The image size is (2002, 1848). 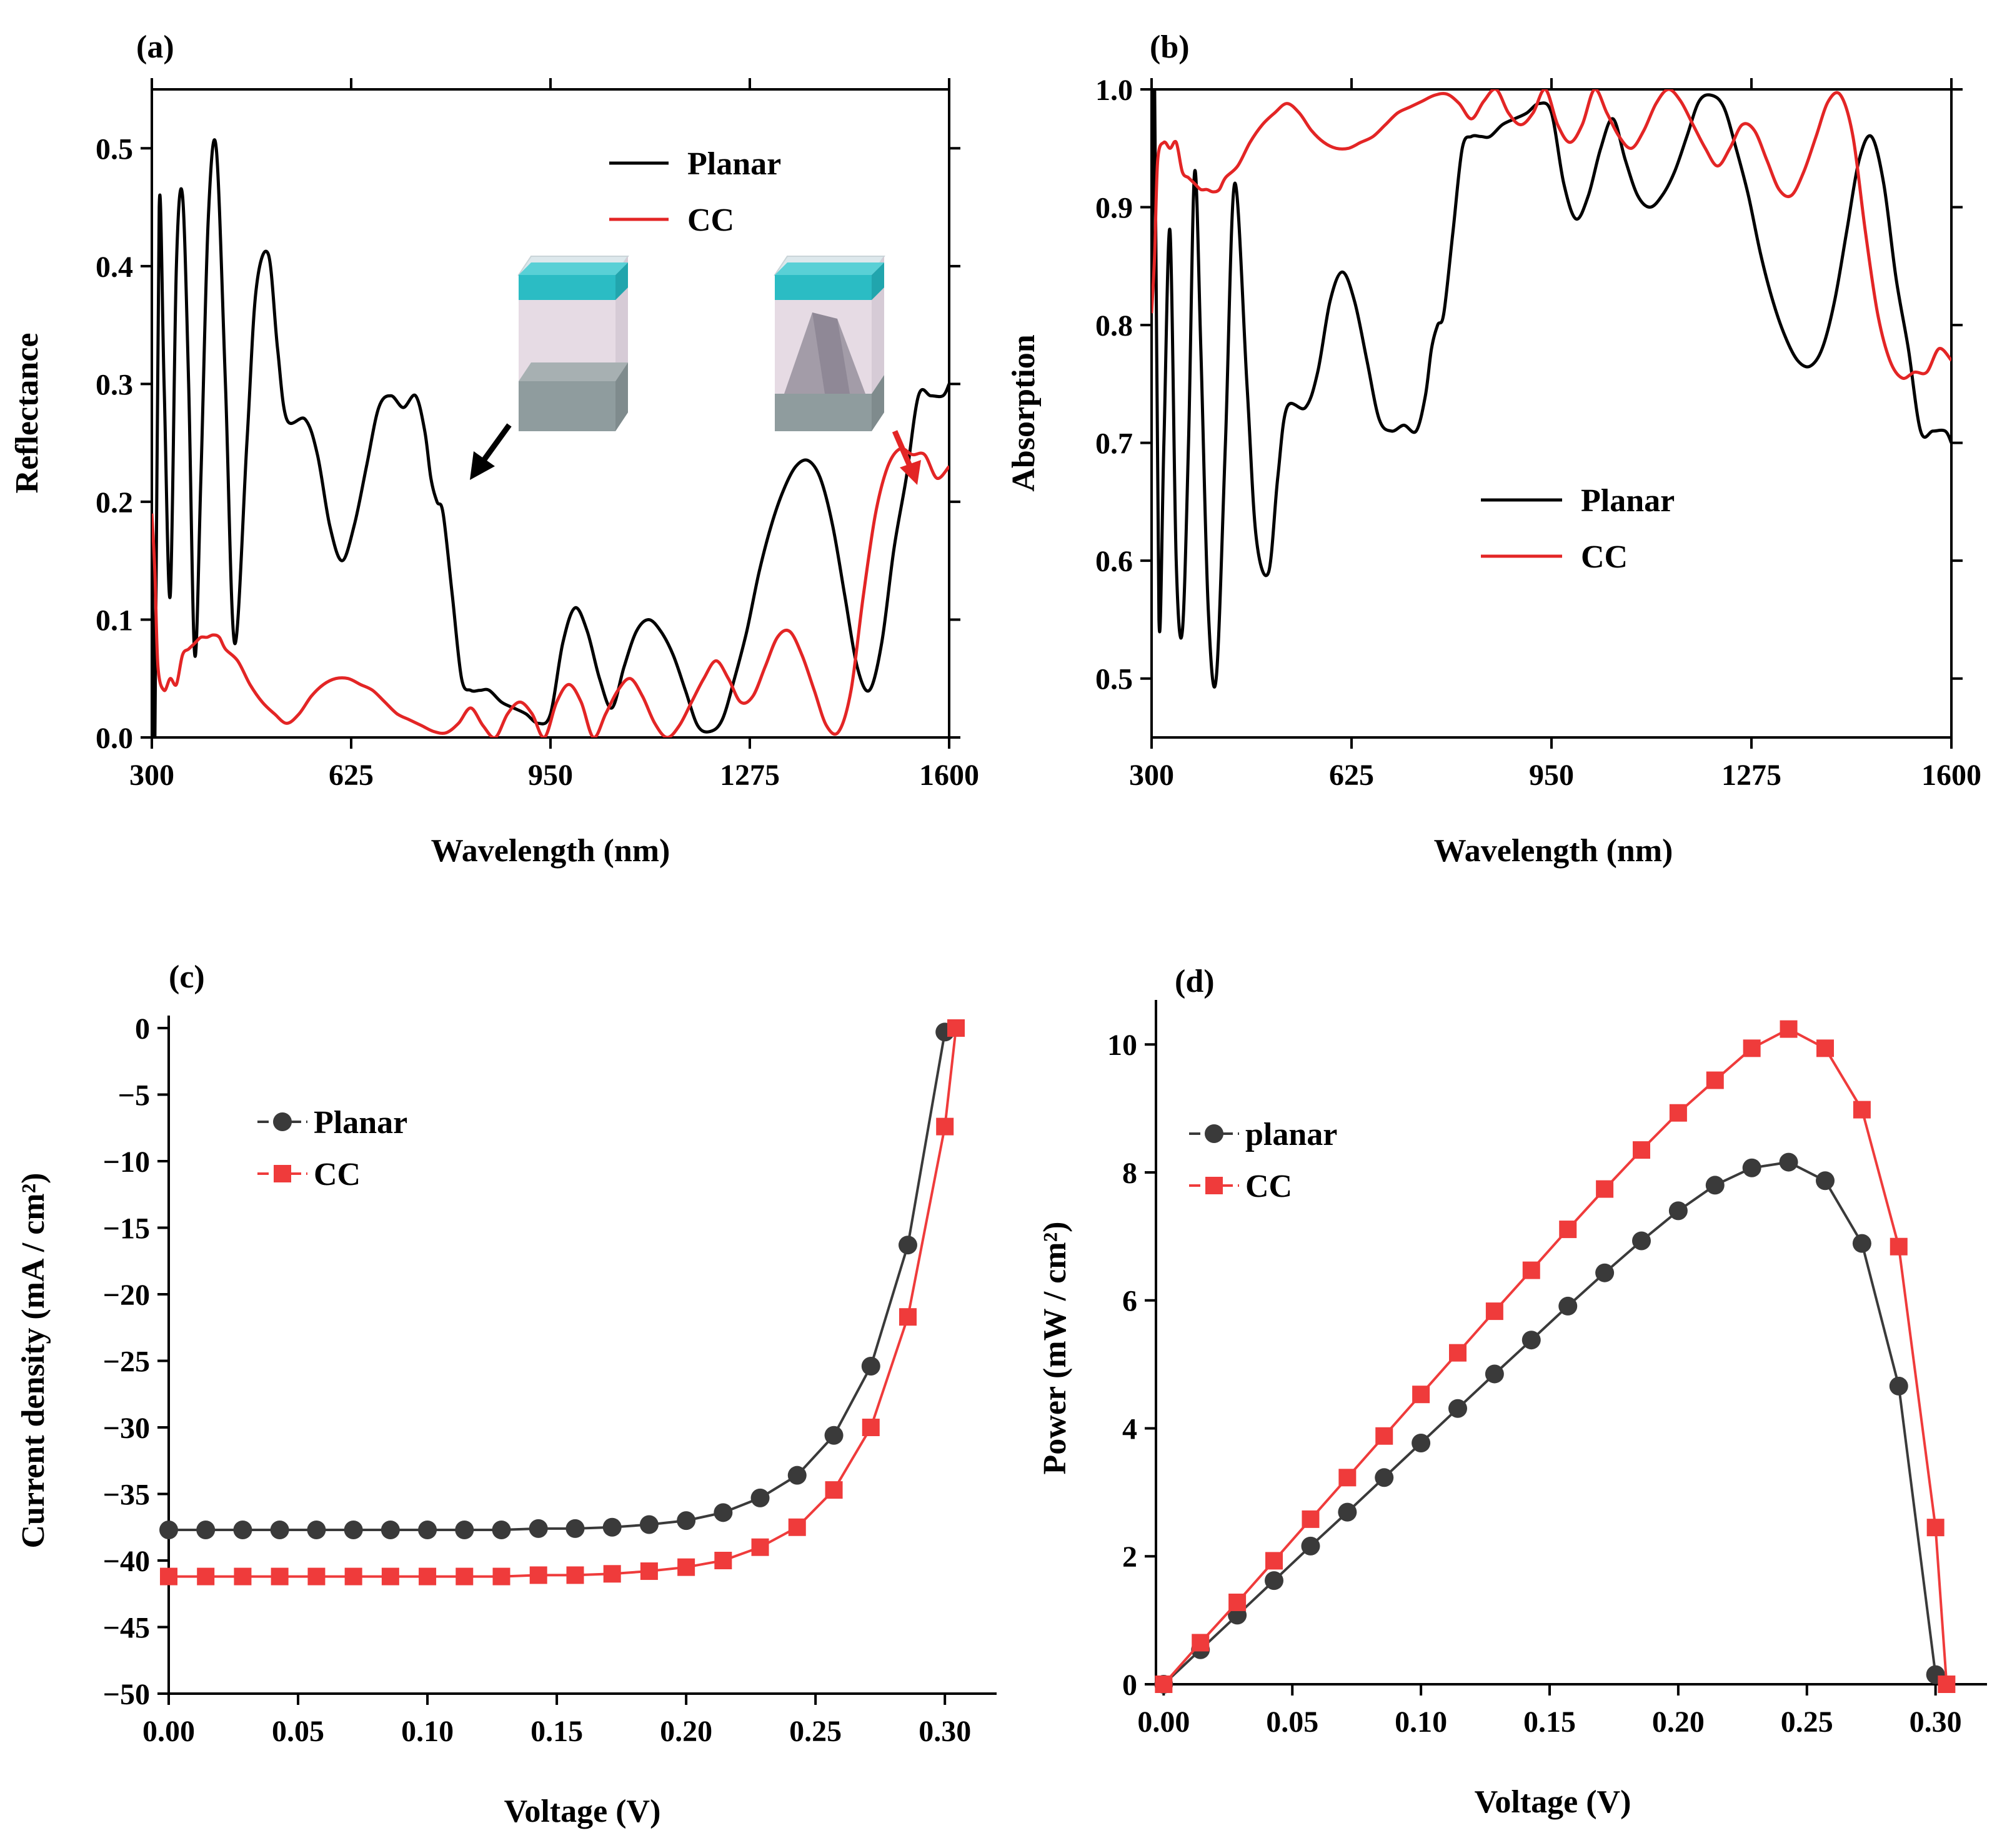 I want to click on legend-label: planar, so click(x=1291, y=1134).